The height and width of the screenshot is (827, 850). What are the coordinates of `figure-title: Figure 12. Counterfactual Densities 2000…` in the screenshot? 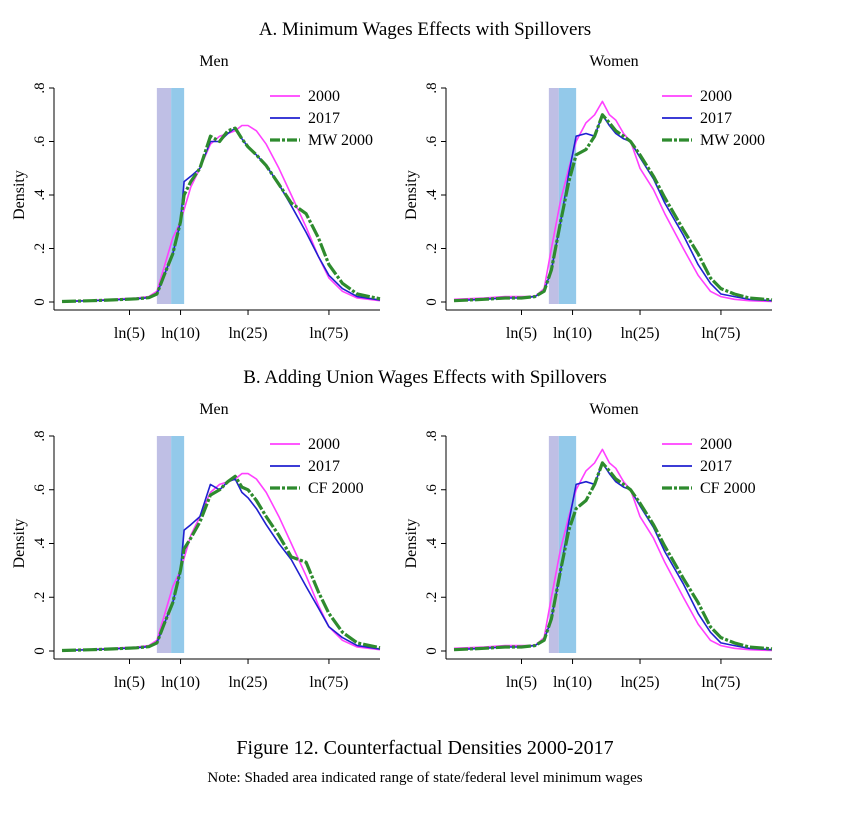 It's located at (425, 748).